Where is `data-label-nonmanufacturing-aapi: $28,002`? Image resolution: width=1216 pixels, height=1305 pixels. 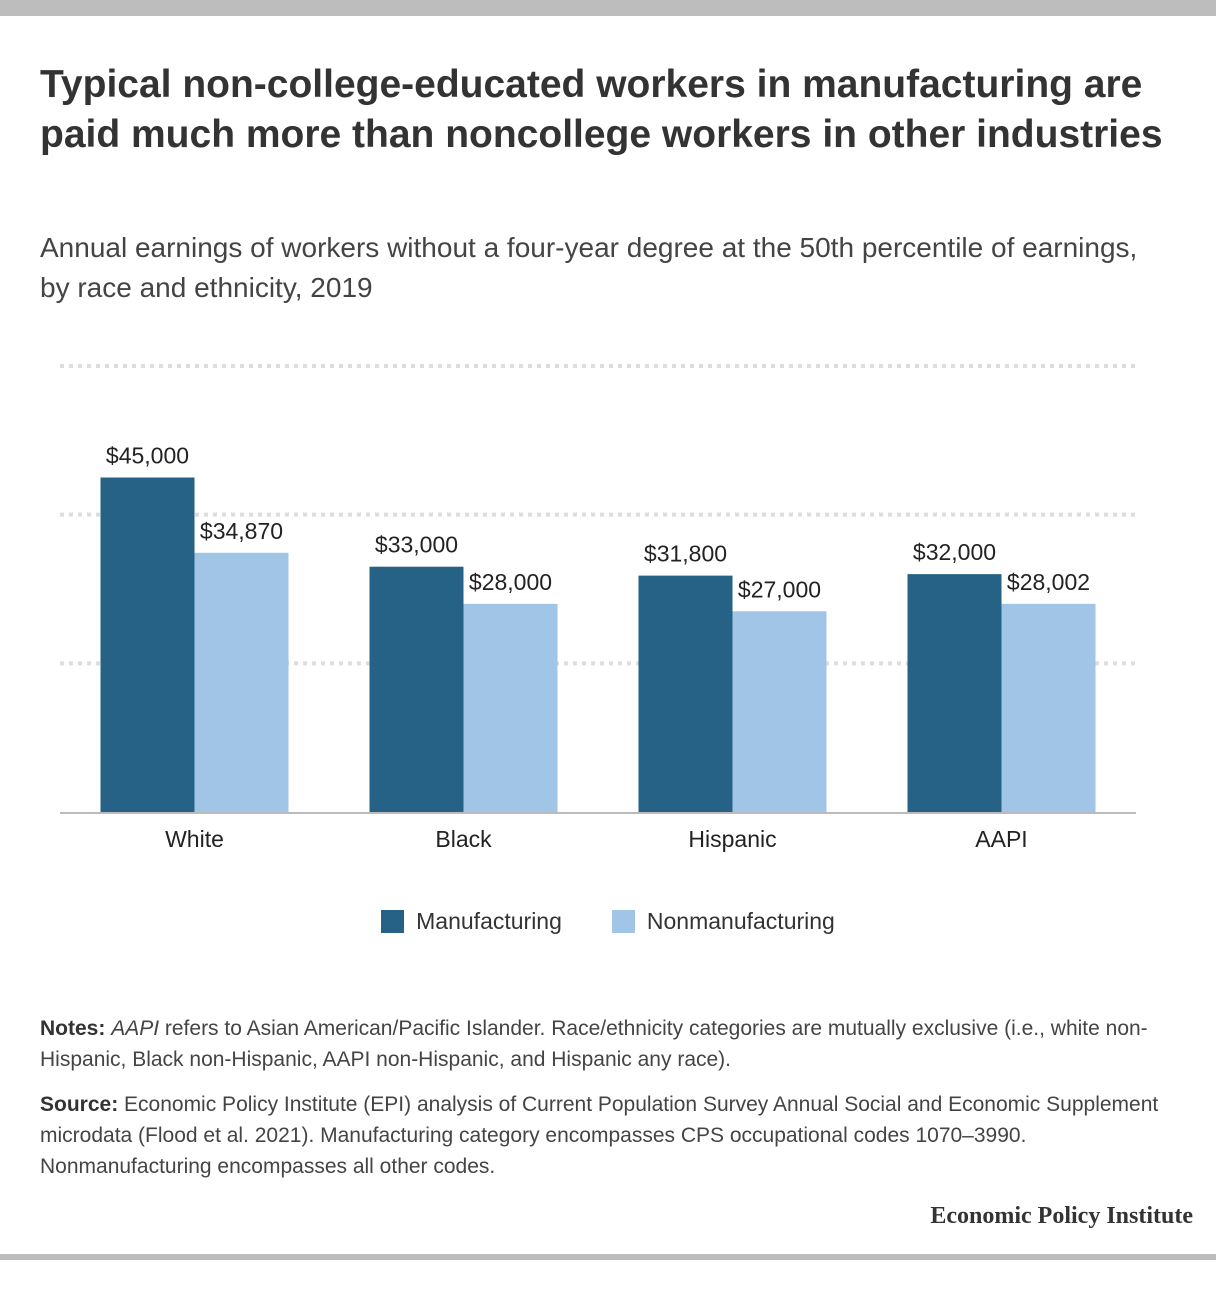
data-label-nonmanufacturing-aapi: $28,002 is located at coordinates (1048, 582).